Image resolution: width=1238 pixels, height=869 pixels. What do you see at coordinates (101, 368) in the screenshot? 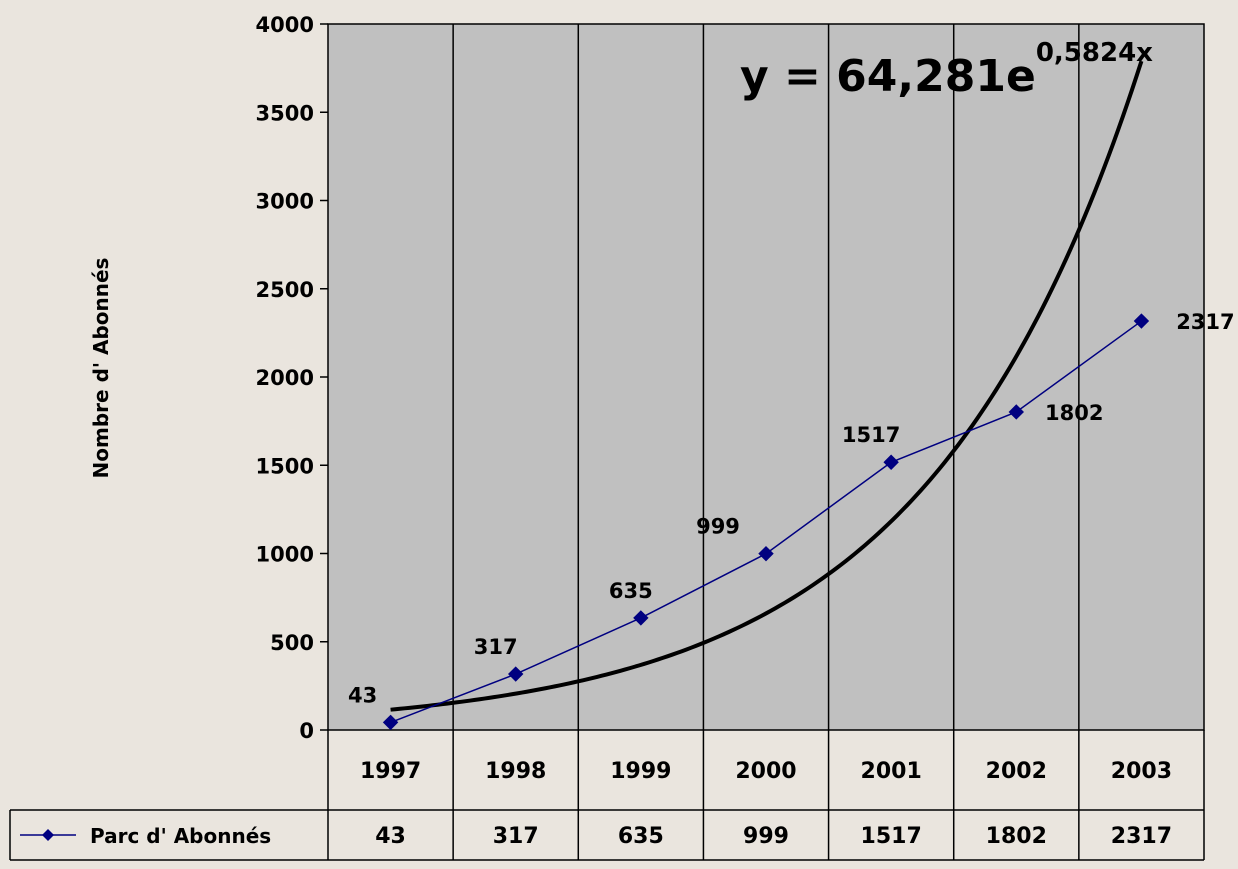
I see `y-axis-label: Nombre d' Abonnés` at bounding box center [101, 368].